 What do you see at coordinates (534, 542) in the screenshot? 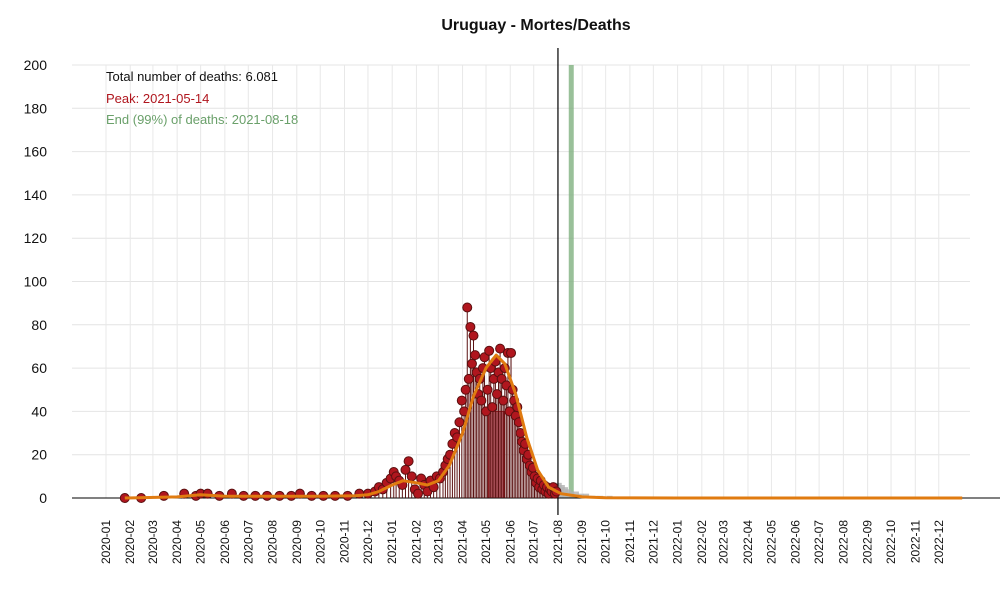
I see `x-tick-label: 2021-07` at bounding box center [534, 542].